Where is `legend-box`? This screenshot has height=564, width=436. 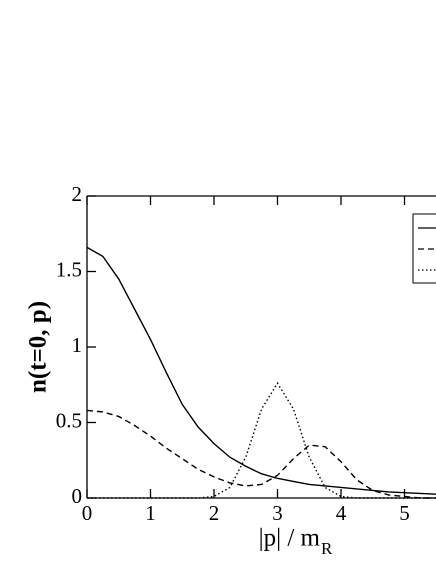
legend-box is located at coordinates (424, 248).